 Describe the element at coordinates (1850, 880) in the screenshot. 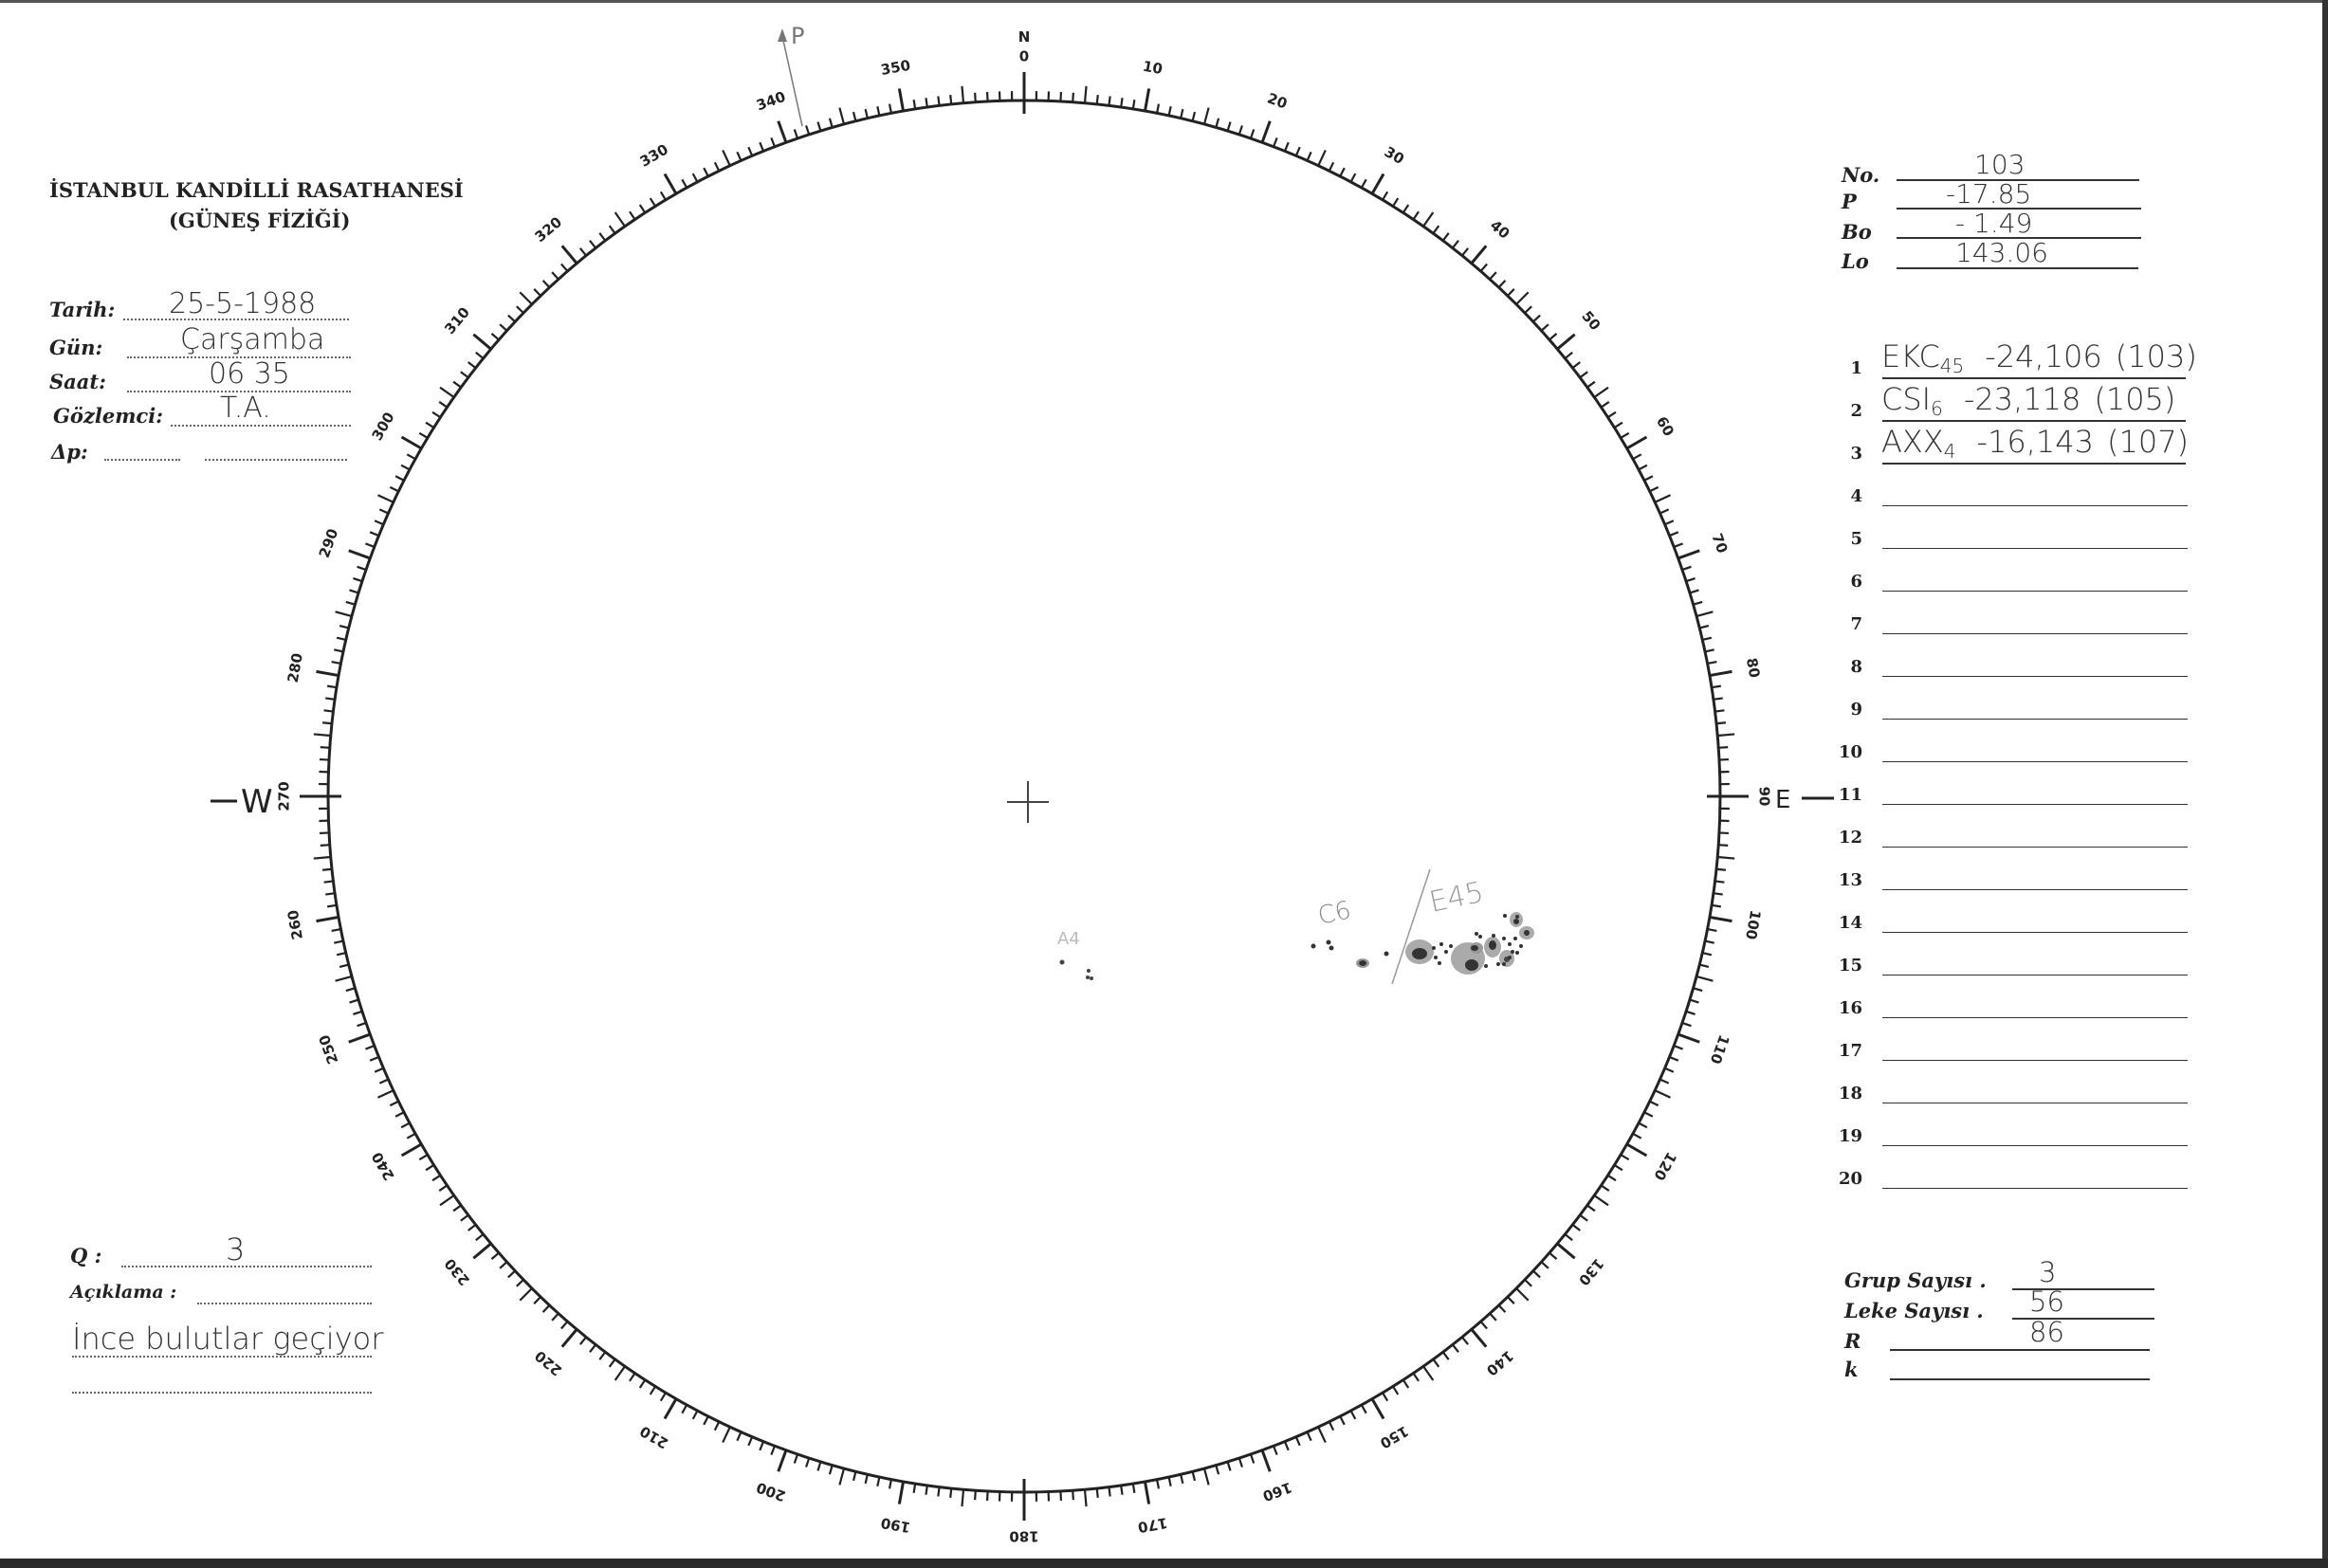

I see `group-row-number: 13` at that location.